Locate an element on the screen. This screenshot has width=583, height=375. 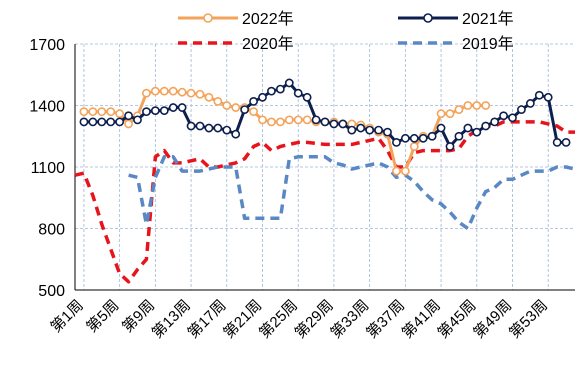
y-tick-label: 800 is located at coordinates (51, 230).